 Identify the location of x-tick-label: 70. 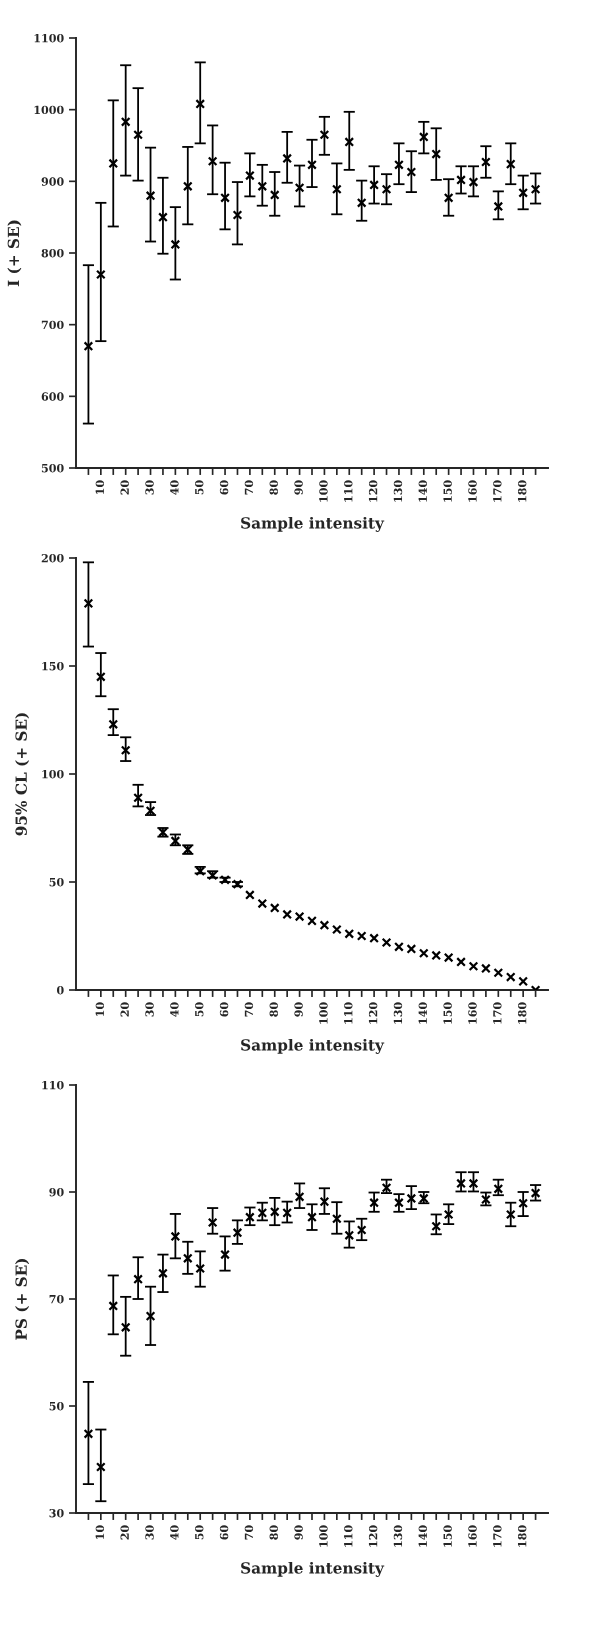
(249, 1532).